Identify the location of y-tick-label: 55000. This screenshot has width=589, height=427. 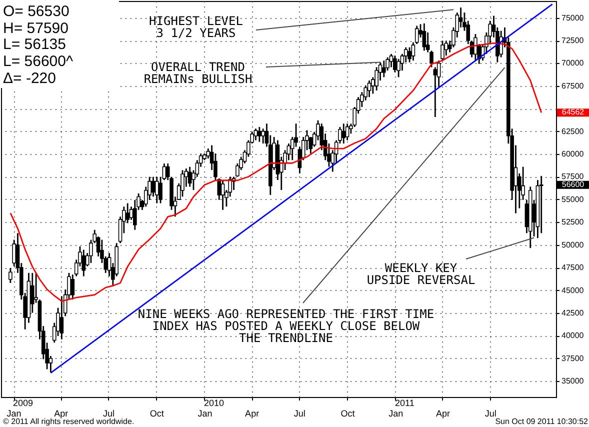
(573, 199).